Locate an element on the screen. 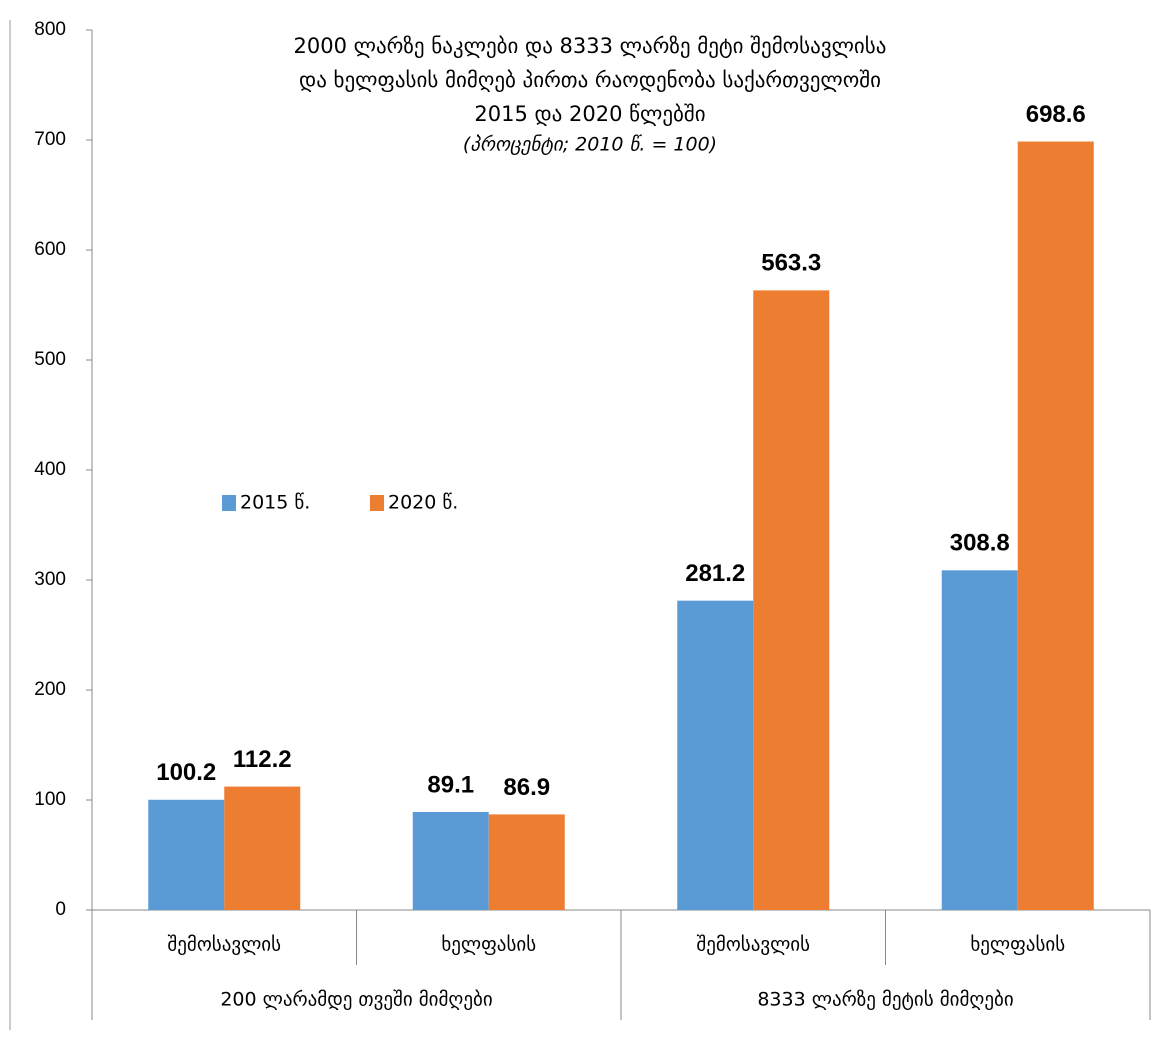 This screenshot has width=1156, height=1041. chart-title: 2015 და 2020 წლებში is located at coordinates (589, 114).